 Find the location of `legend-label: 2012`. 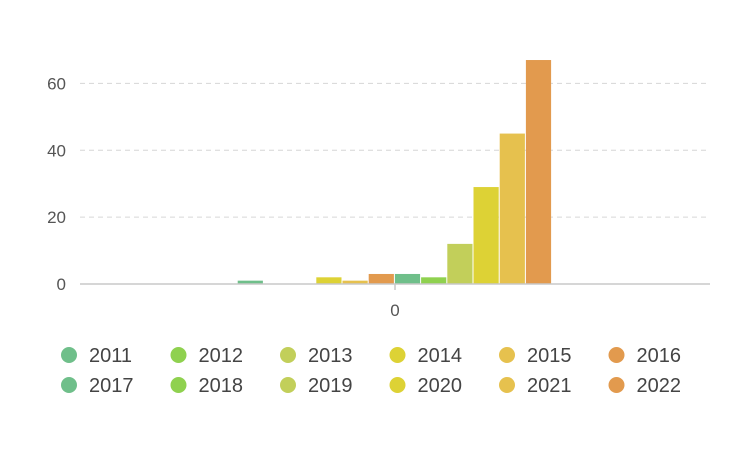

legend-label: 2012 is located at coordinates (221, 356).